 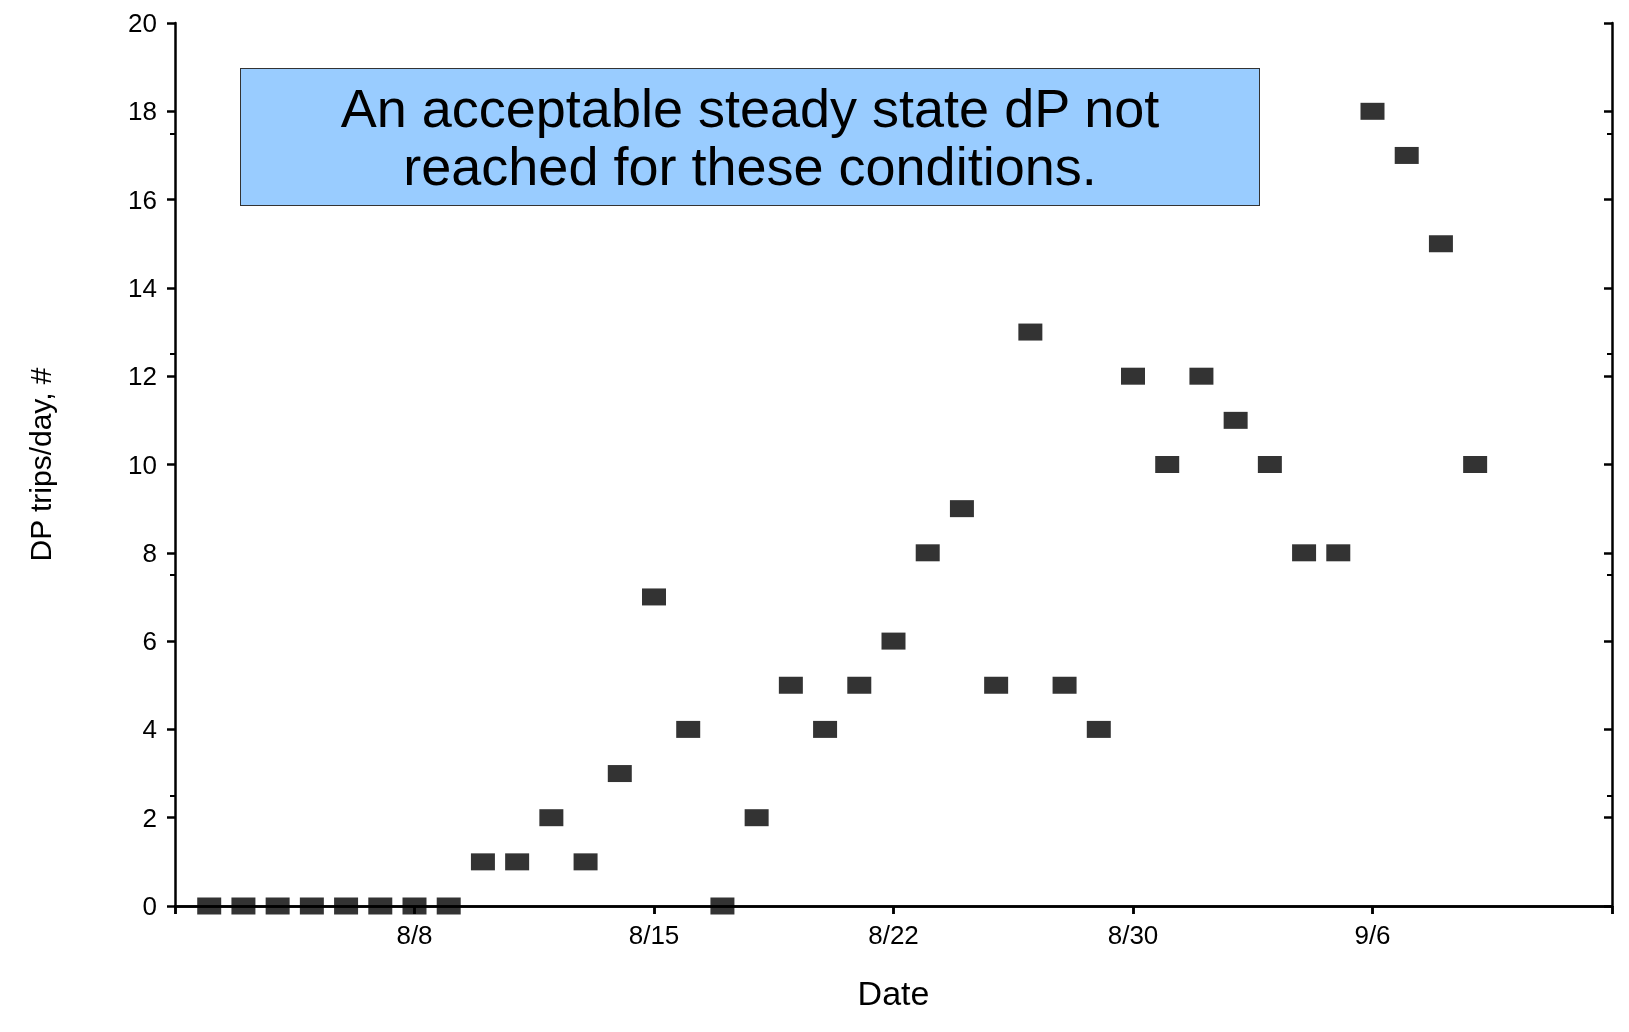 I want to click on x-tick-label: 8/30, so click(x=1133, y=935).